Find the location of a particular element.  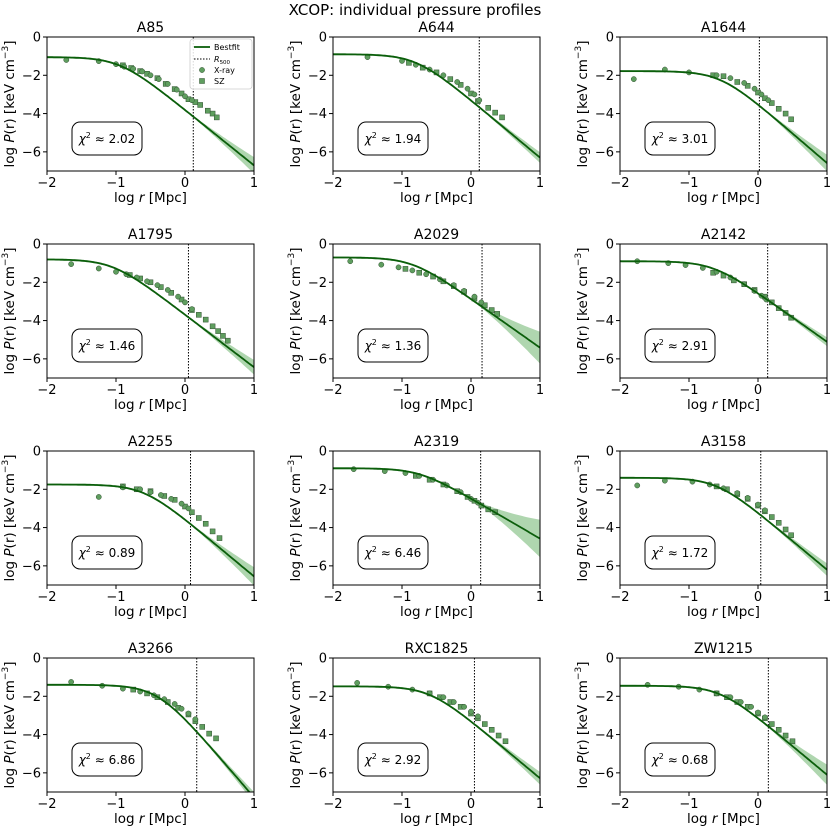

panel-title: RXC1825 is located at coordinates (437, 649).